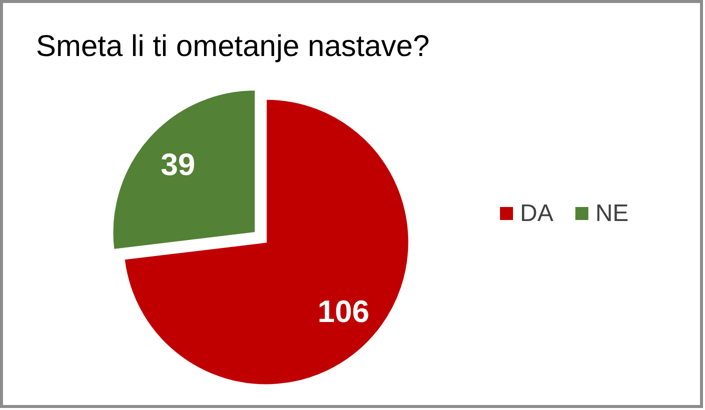 The width and height of the screenshot is (705, 410). What do you see at coordinates (178, 164) in the screenshot?
I see `data-label: 39` at bounding box center [178, 164].